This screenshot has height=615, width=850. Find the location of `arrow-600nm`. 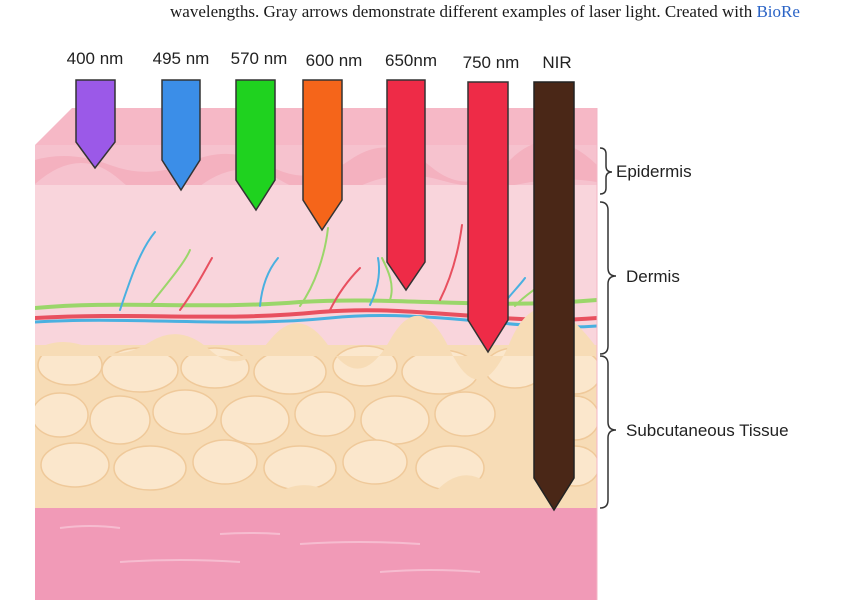

arrow-600nm is located at coordinates (322, 155).